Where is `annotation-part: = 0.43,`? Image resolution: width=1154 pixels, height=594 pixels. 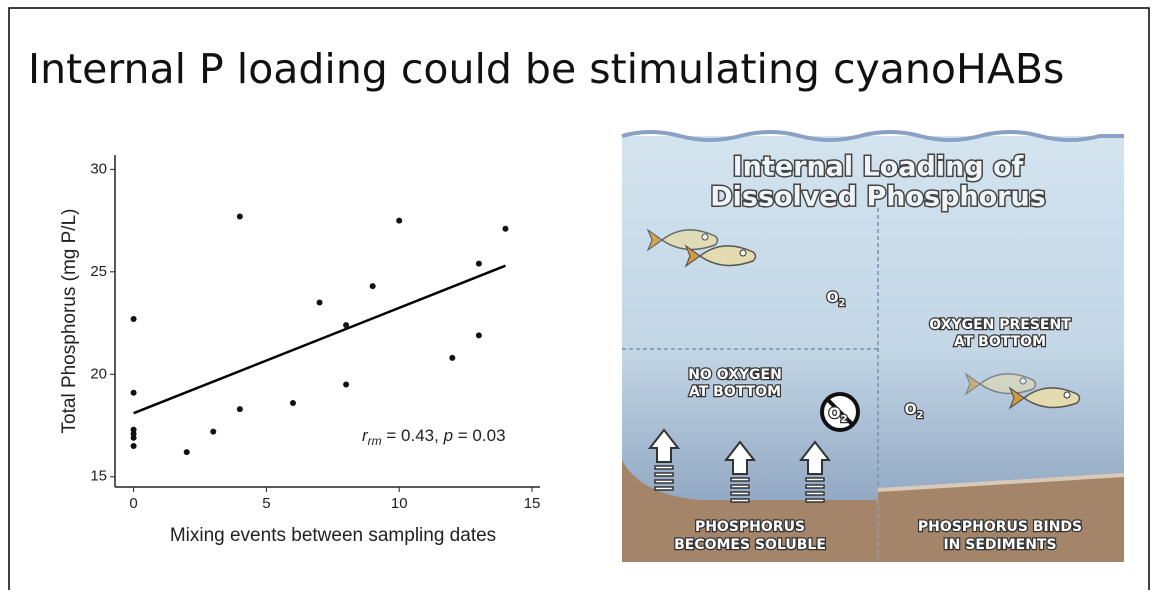 annotation-part: = 0.43, is located at coordinates (413, 435).